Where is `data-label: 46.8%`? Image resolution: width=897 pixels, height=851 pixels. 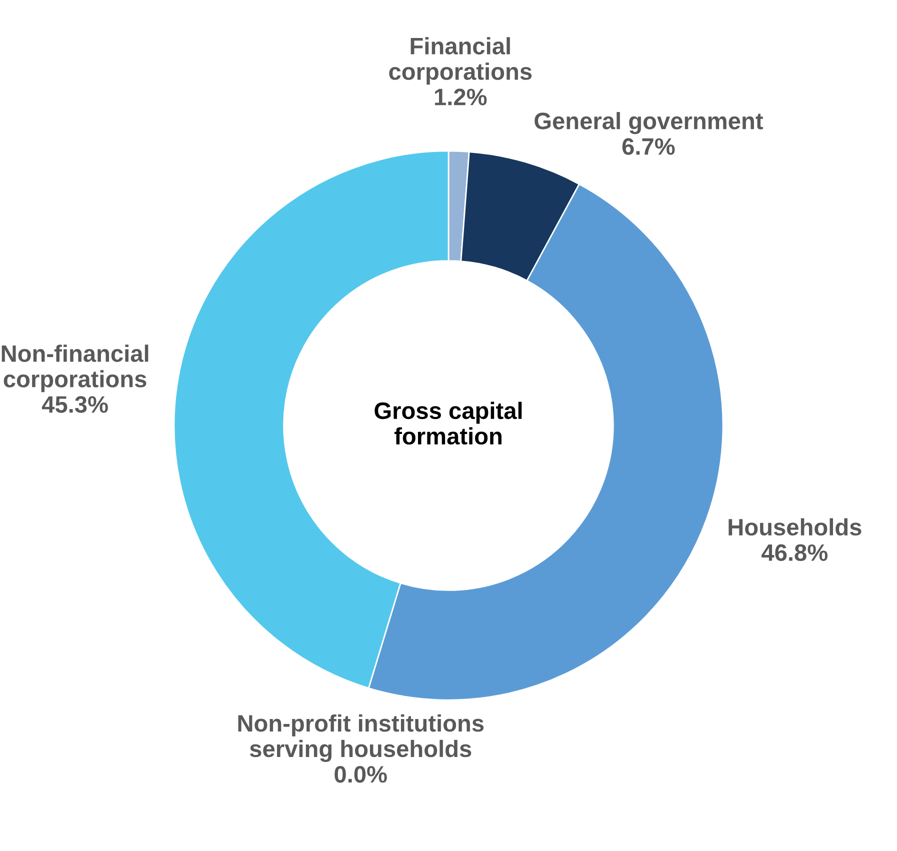
data-label: 46.8% is located at coordinates (795, 552).